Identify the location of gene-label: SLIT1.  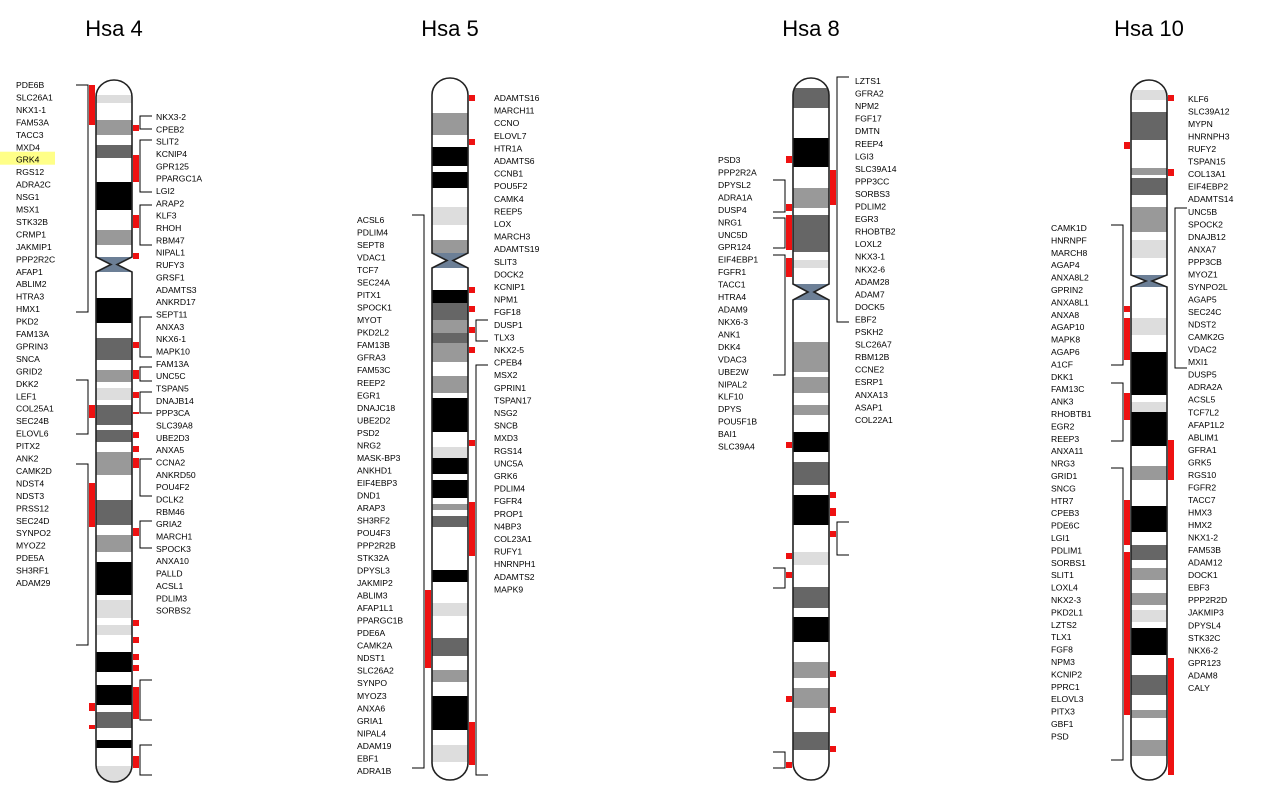
(1062, 575).